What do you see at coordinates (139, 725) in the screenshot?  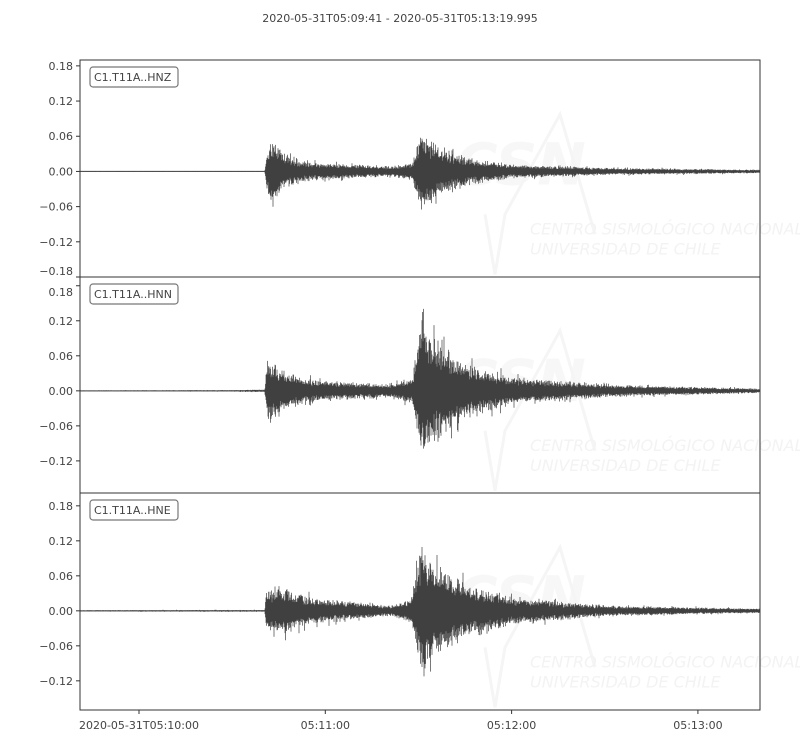 I see `x-tick-label: 2020-05-31T05:10:00` at bounding box center [139, 725].